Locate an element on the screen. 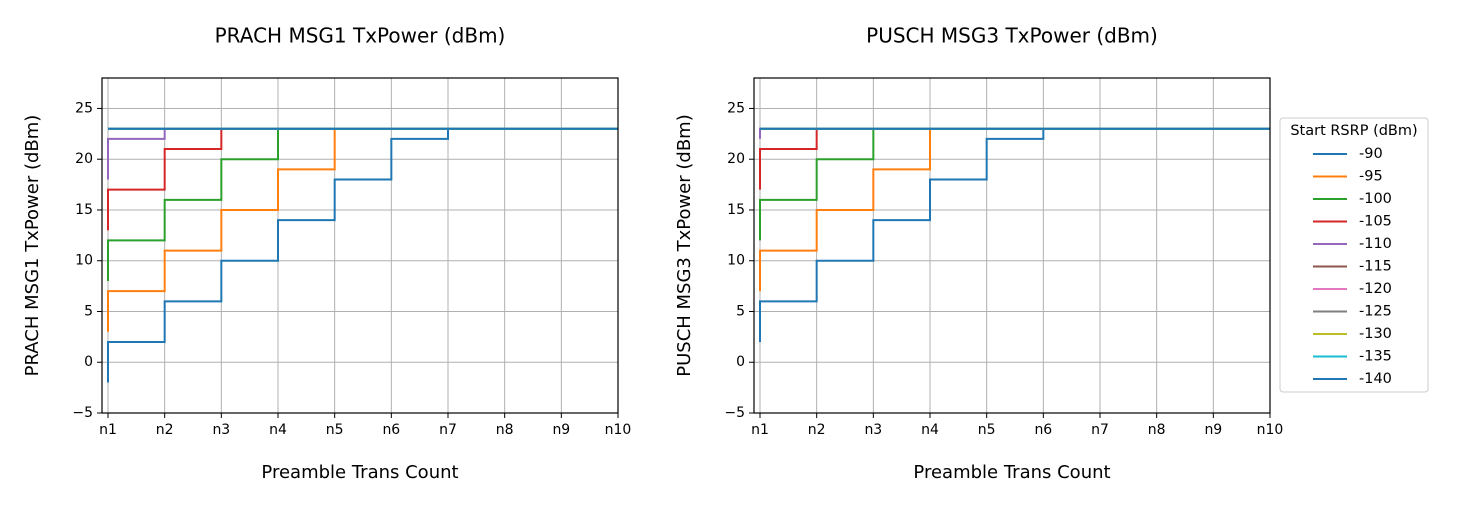 This screenshot has height=512, width=1457. legend-label: -130 is located at coordinates (1375, 334).